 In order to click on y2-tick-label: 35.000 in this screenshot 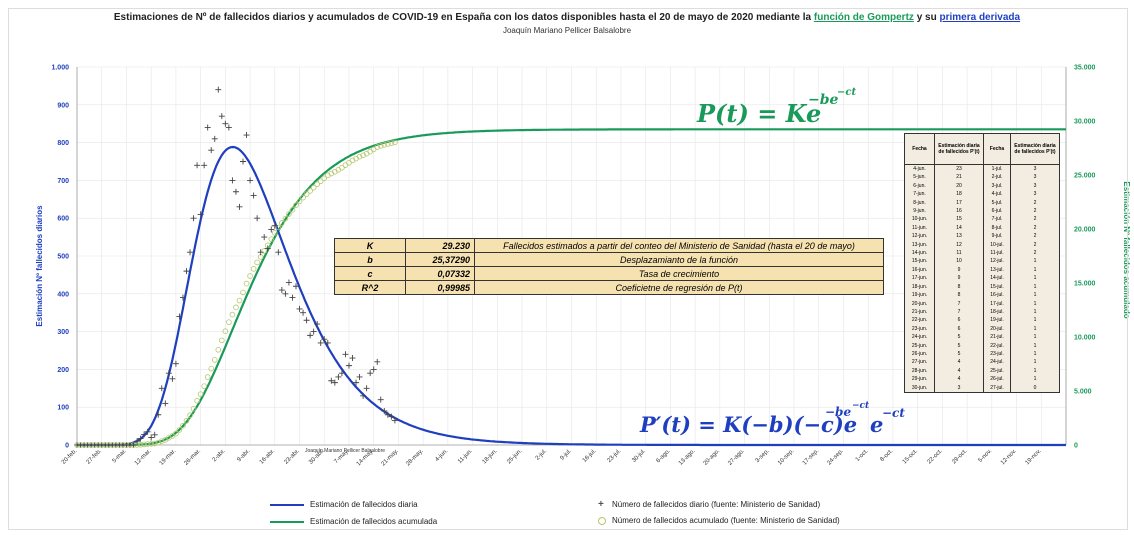, I will do `click(1085, 68)`.